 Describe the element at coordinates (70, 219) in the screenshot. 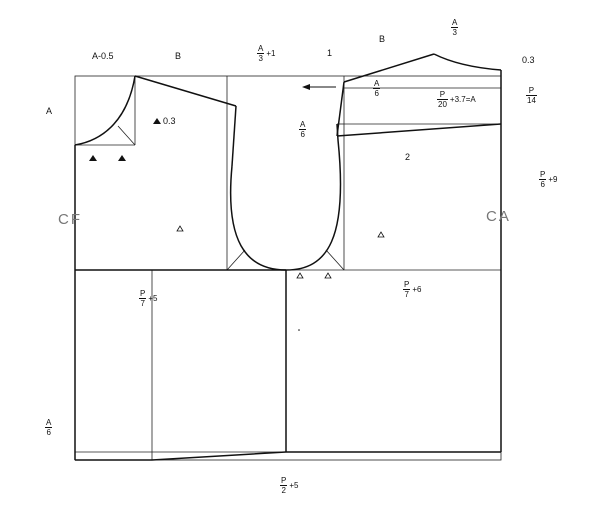

I see `label-cf: CF` at that location.